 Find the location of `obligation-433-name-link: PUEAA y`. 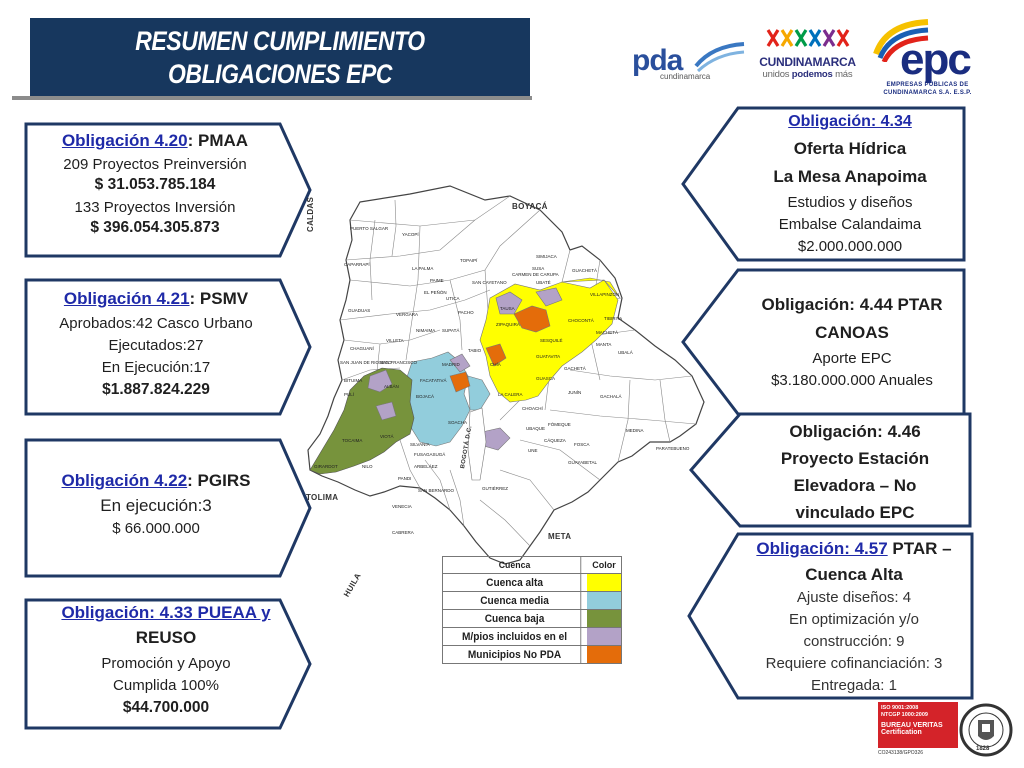

obligation-433-name-link: PUEAA y is located at coordinates (234, 612).